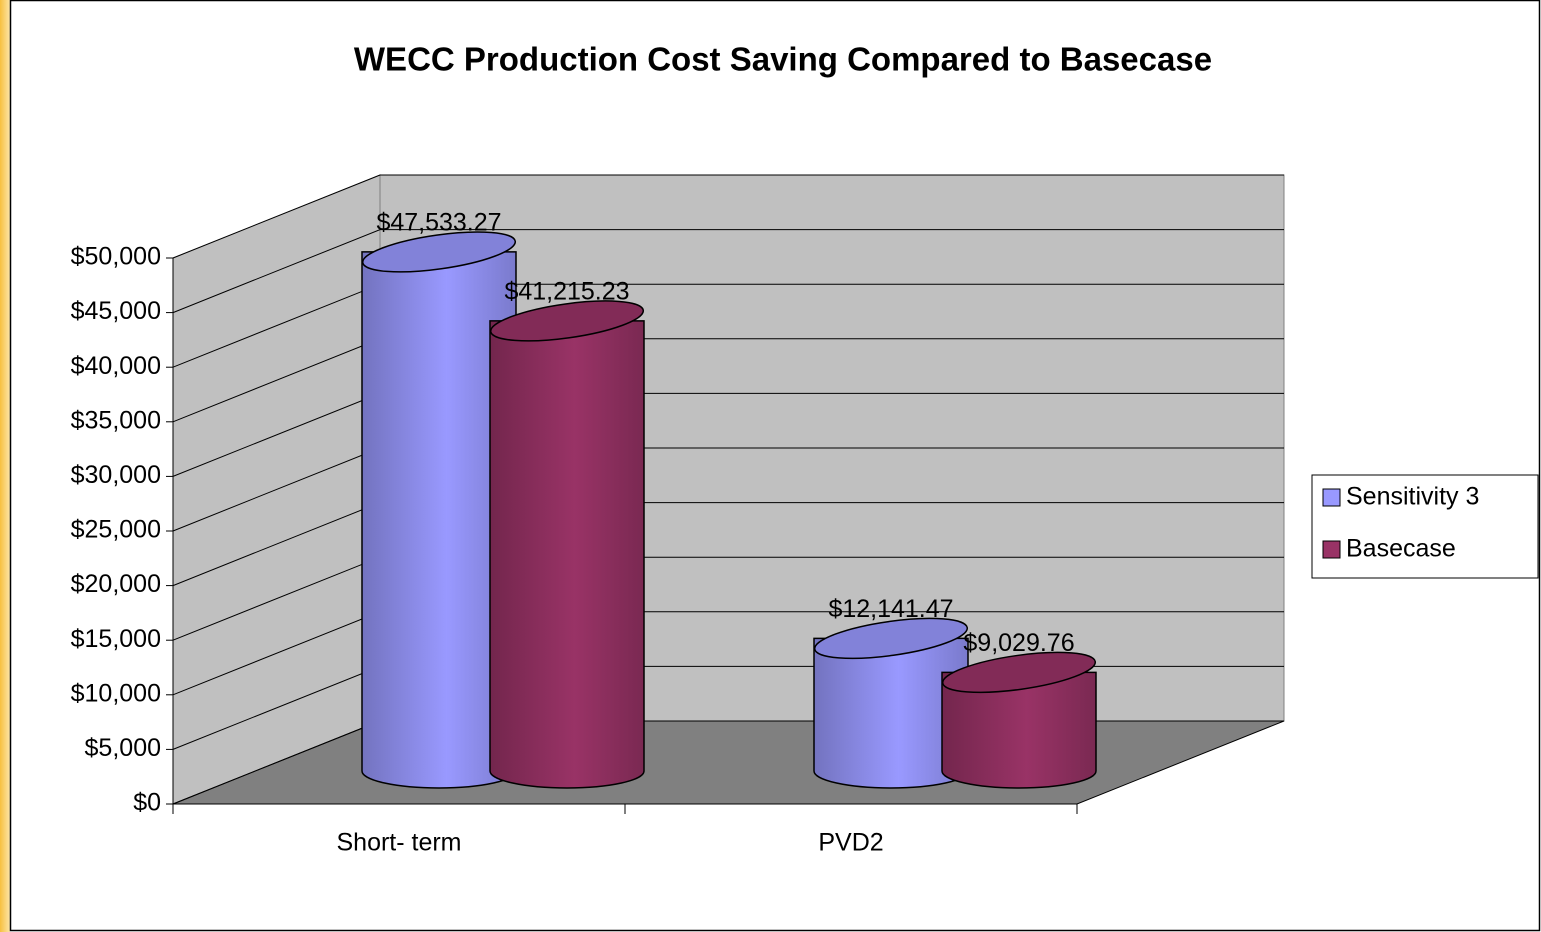 Image resolution: width=1541 pixels, height=932 pixels. Describe the element at coordinates (116, 639) in the screenshot. I see `y-tick-label: $15,000` at that location.